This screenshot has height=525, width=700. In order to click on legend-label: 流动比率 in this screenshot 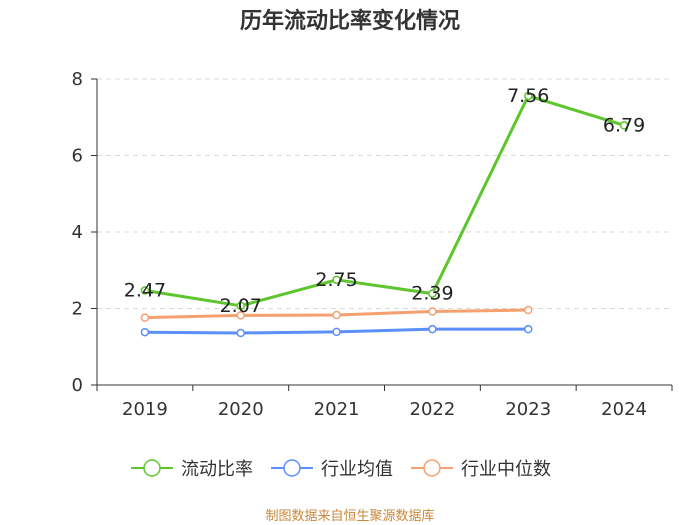, I will do `click(217, 469)`.